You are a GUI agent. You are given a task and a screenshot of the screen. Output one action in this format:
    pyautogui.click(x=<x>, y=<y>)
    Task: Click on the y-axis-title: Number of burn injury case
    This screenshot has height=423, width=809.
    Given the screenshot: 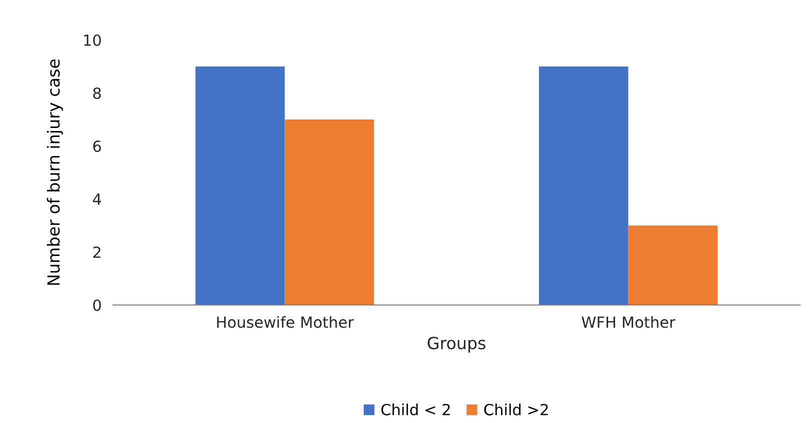 What is the action you would take?
    pyautogui.click(x=55, y=172)
    